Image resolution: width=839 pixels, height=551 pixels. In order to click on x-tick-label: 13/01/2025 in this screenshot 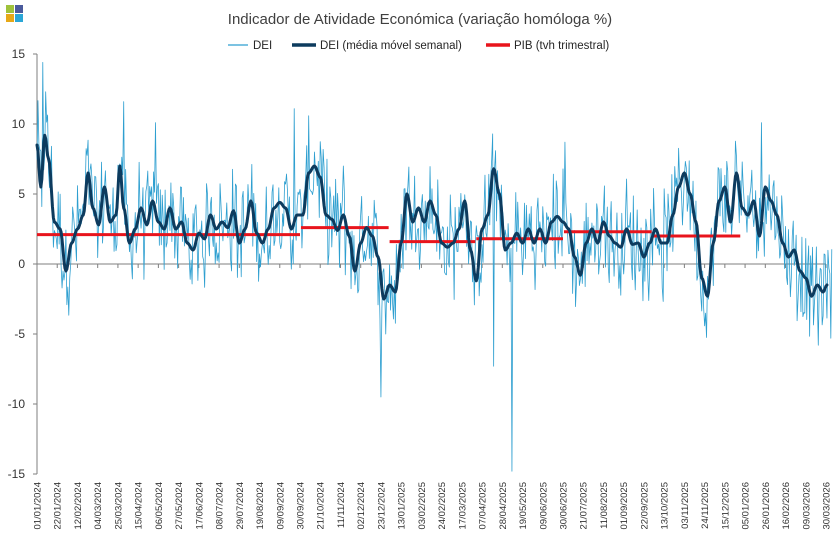, I will do `click(402, 506)`.